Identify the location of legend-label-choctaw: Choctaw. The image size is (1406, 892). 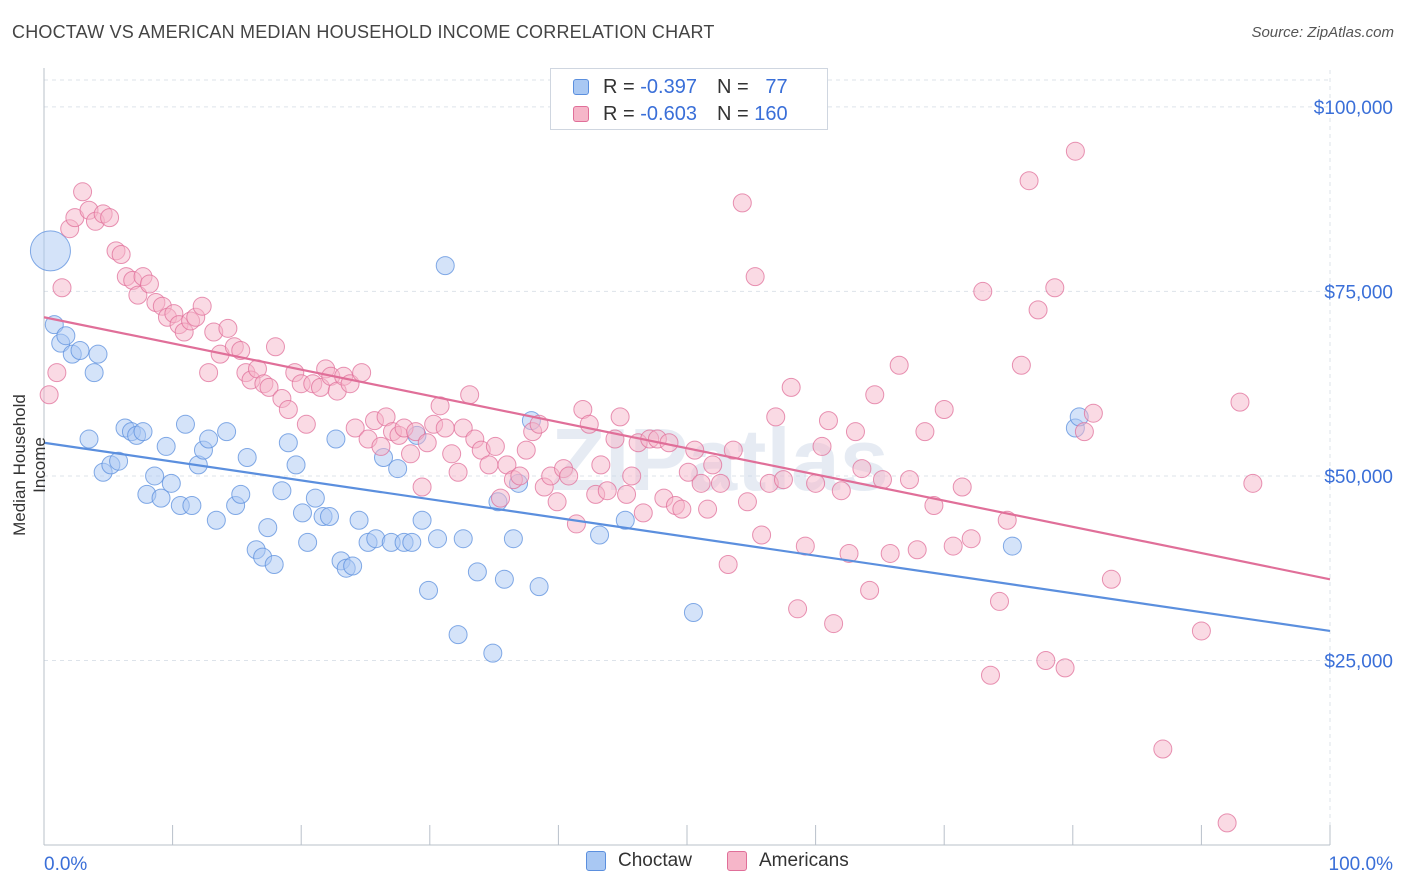
(655, 860).